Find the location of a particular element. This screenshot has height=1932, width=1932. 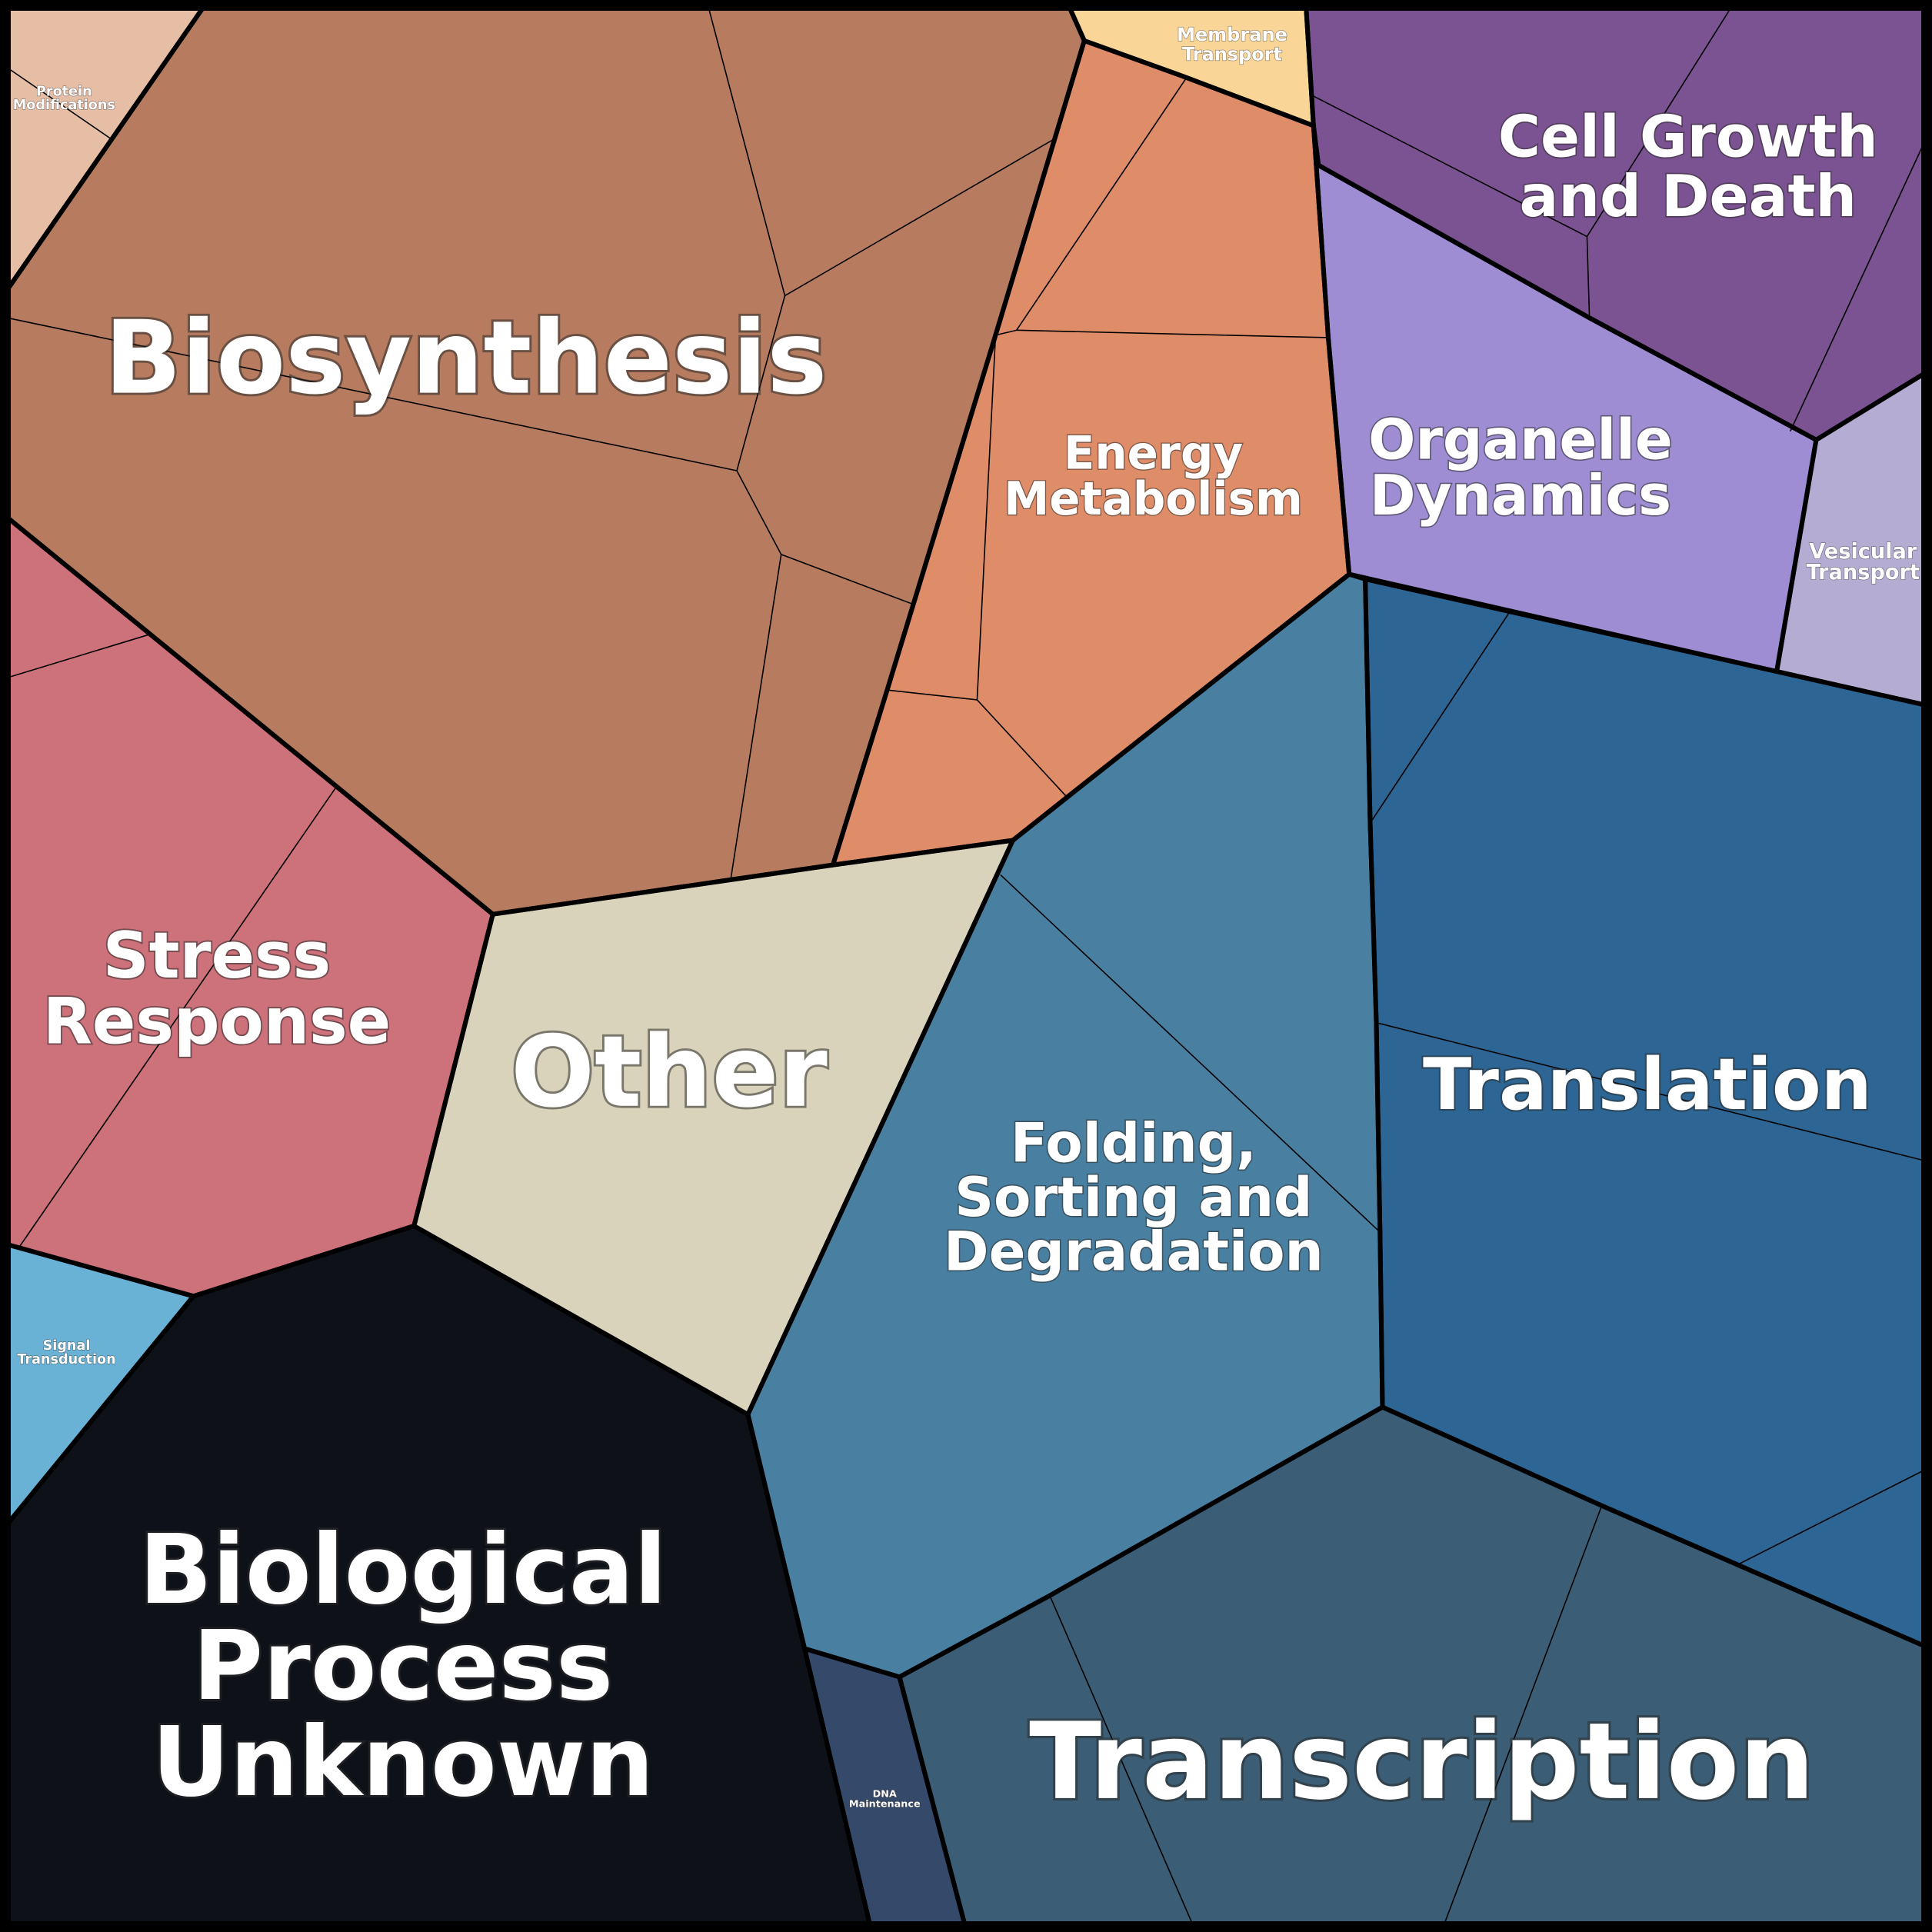

label-line: Maintenance is located at coordinates (885, 1804).